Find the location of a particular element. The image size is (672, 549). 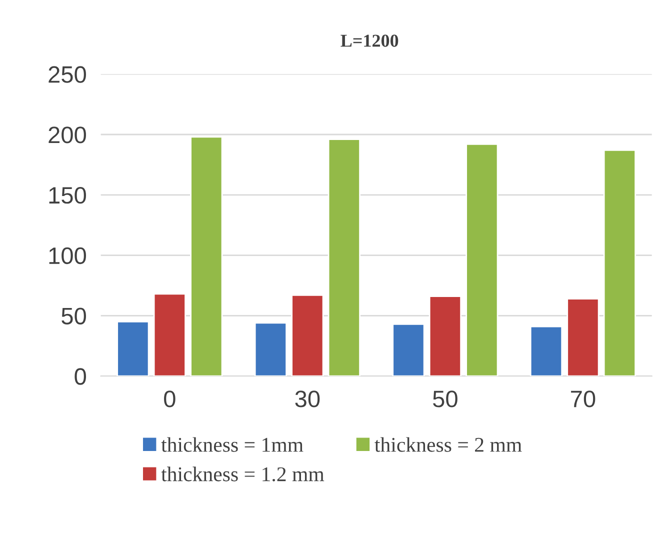

legend-label: thickness = 1.2 mm is located at coordinates (242, 474).